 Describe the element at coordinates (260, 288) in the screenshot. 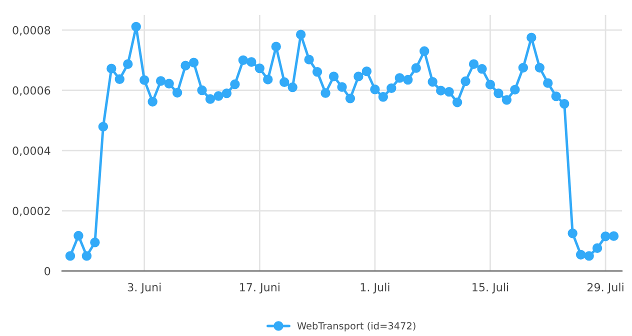

I see `x-tick-label: 17. Juni` at that location.